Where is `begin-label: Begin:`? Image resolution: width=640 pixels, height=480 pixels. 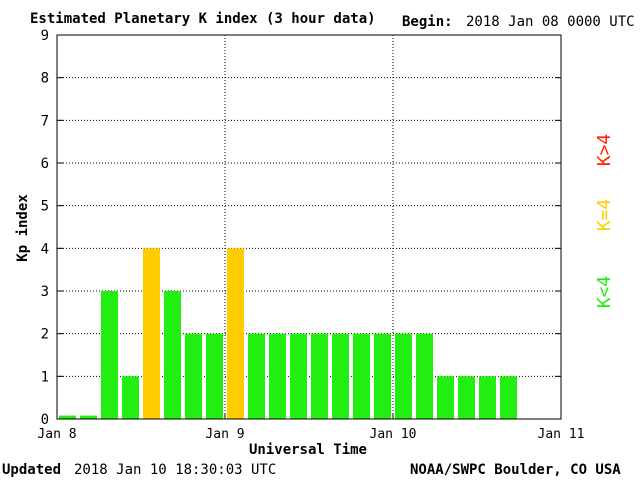
begin-label: Begin: is located at coordinates (427, 22).